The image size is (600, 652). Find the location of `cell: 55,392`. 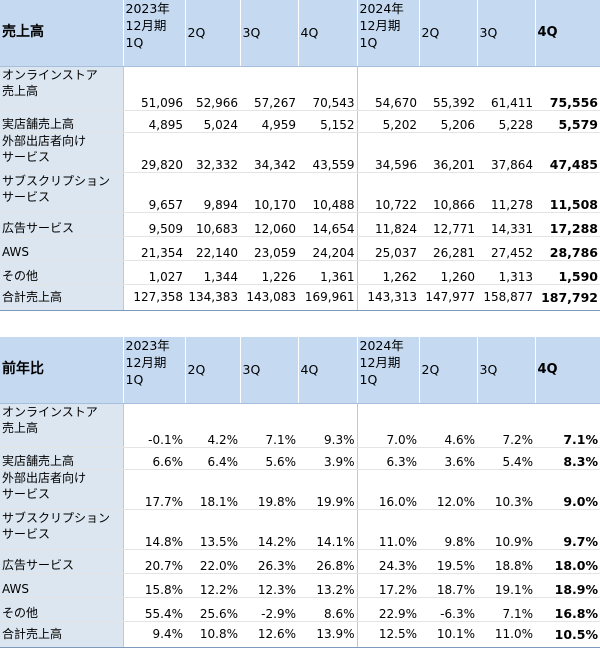

cell: 55,392 is located at coordinates (448, 88).